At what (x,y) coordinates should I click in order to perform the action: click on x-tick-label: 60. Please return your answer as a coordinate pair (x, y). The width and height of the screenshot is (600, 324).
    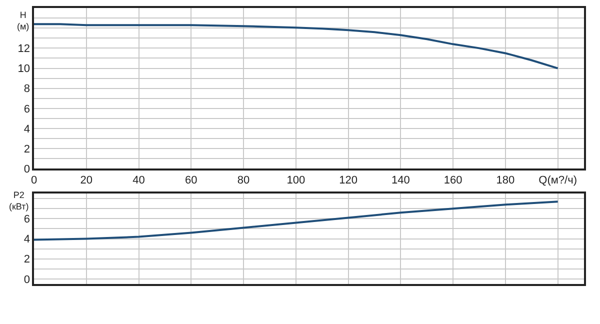
    Looking at the image, I should click on (191, 180).